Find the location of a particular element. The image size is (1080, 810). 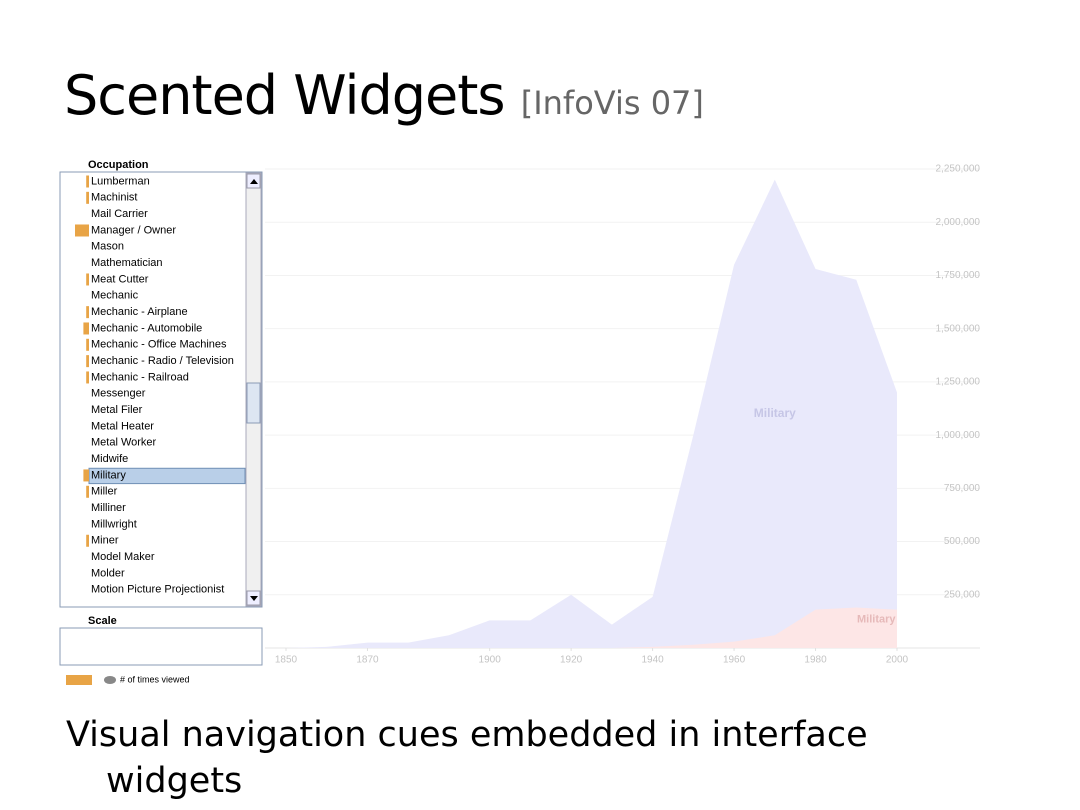

list-item: Metal Worker is located at coordinates (124, 443).